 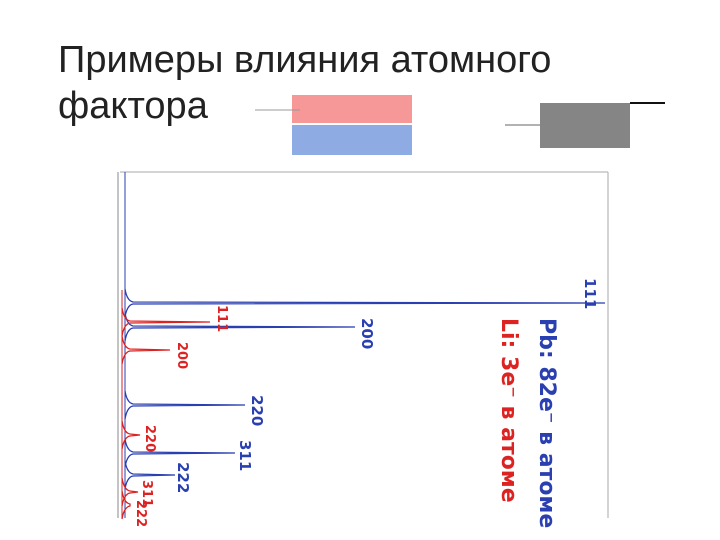 I want to click on element-label: Li: 3e⁻ в атоме, so click(x=508, y=410).